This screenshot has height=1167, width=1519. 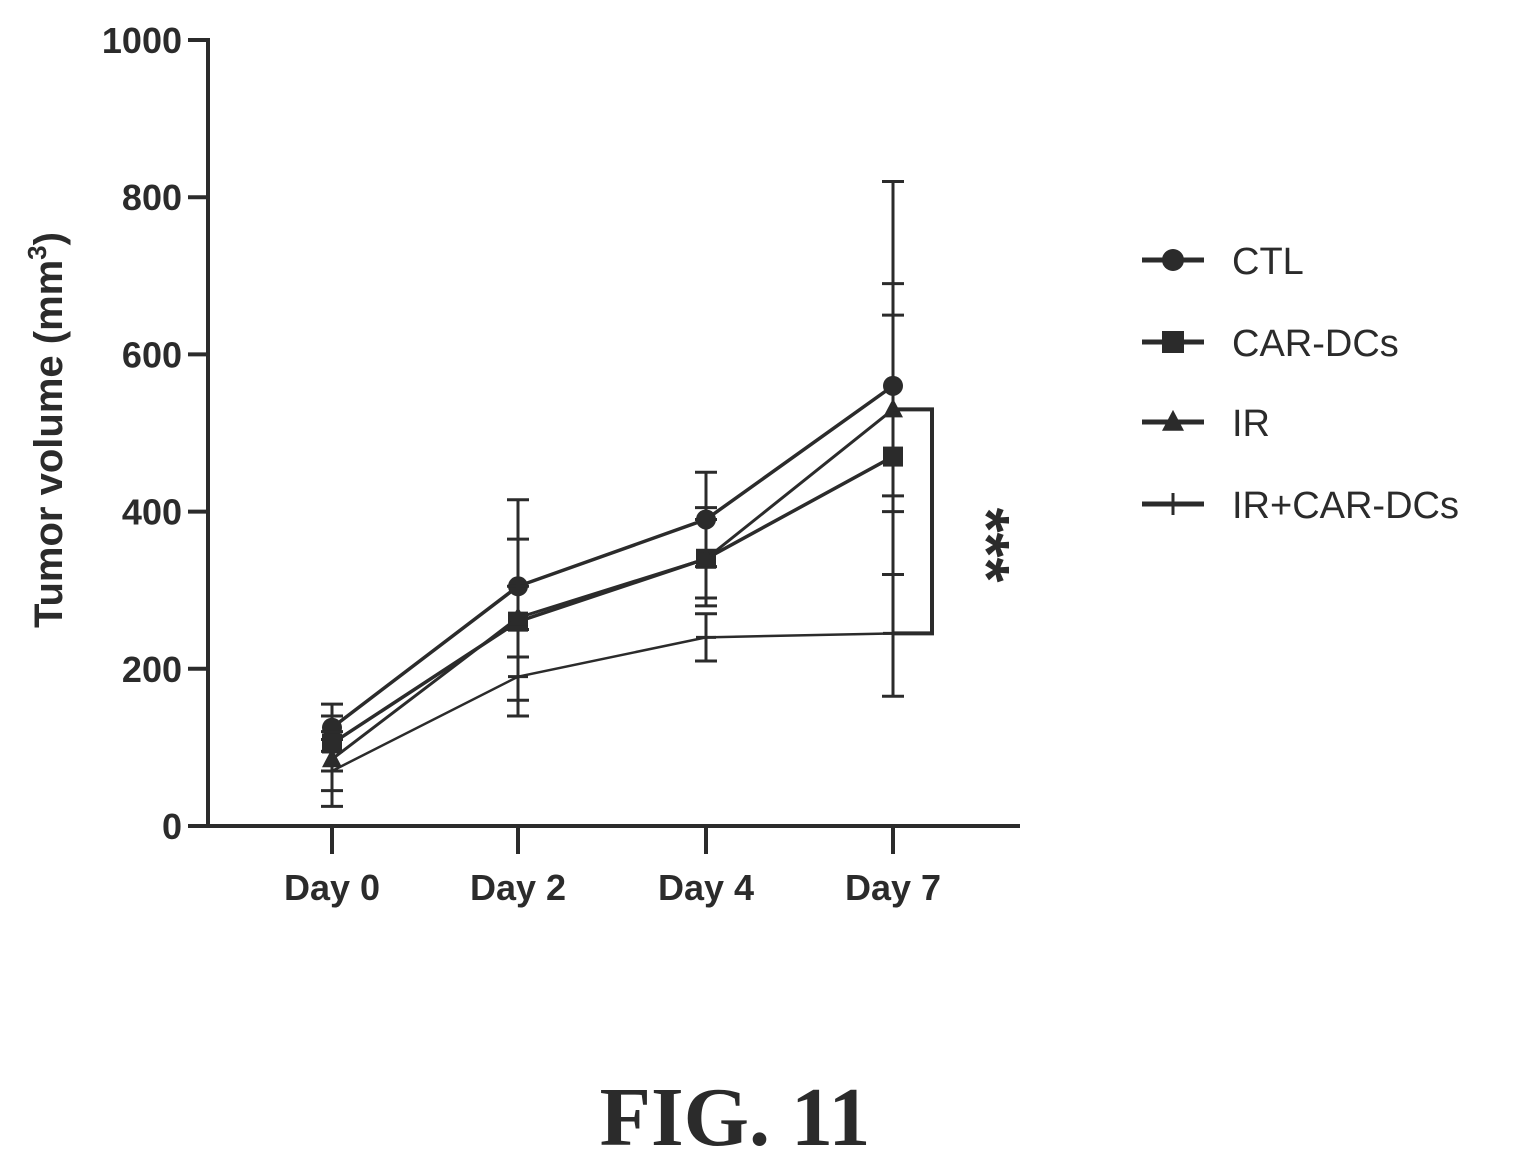 I want to click on series-line-IR+CAR-DCs, so click(x=612, y=702).